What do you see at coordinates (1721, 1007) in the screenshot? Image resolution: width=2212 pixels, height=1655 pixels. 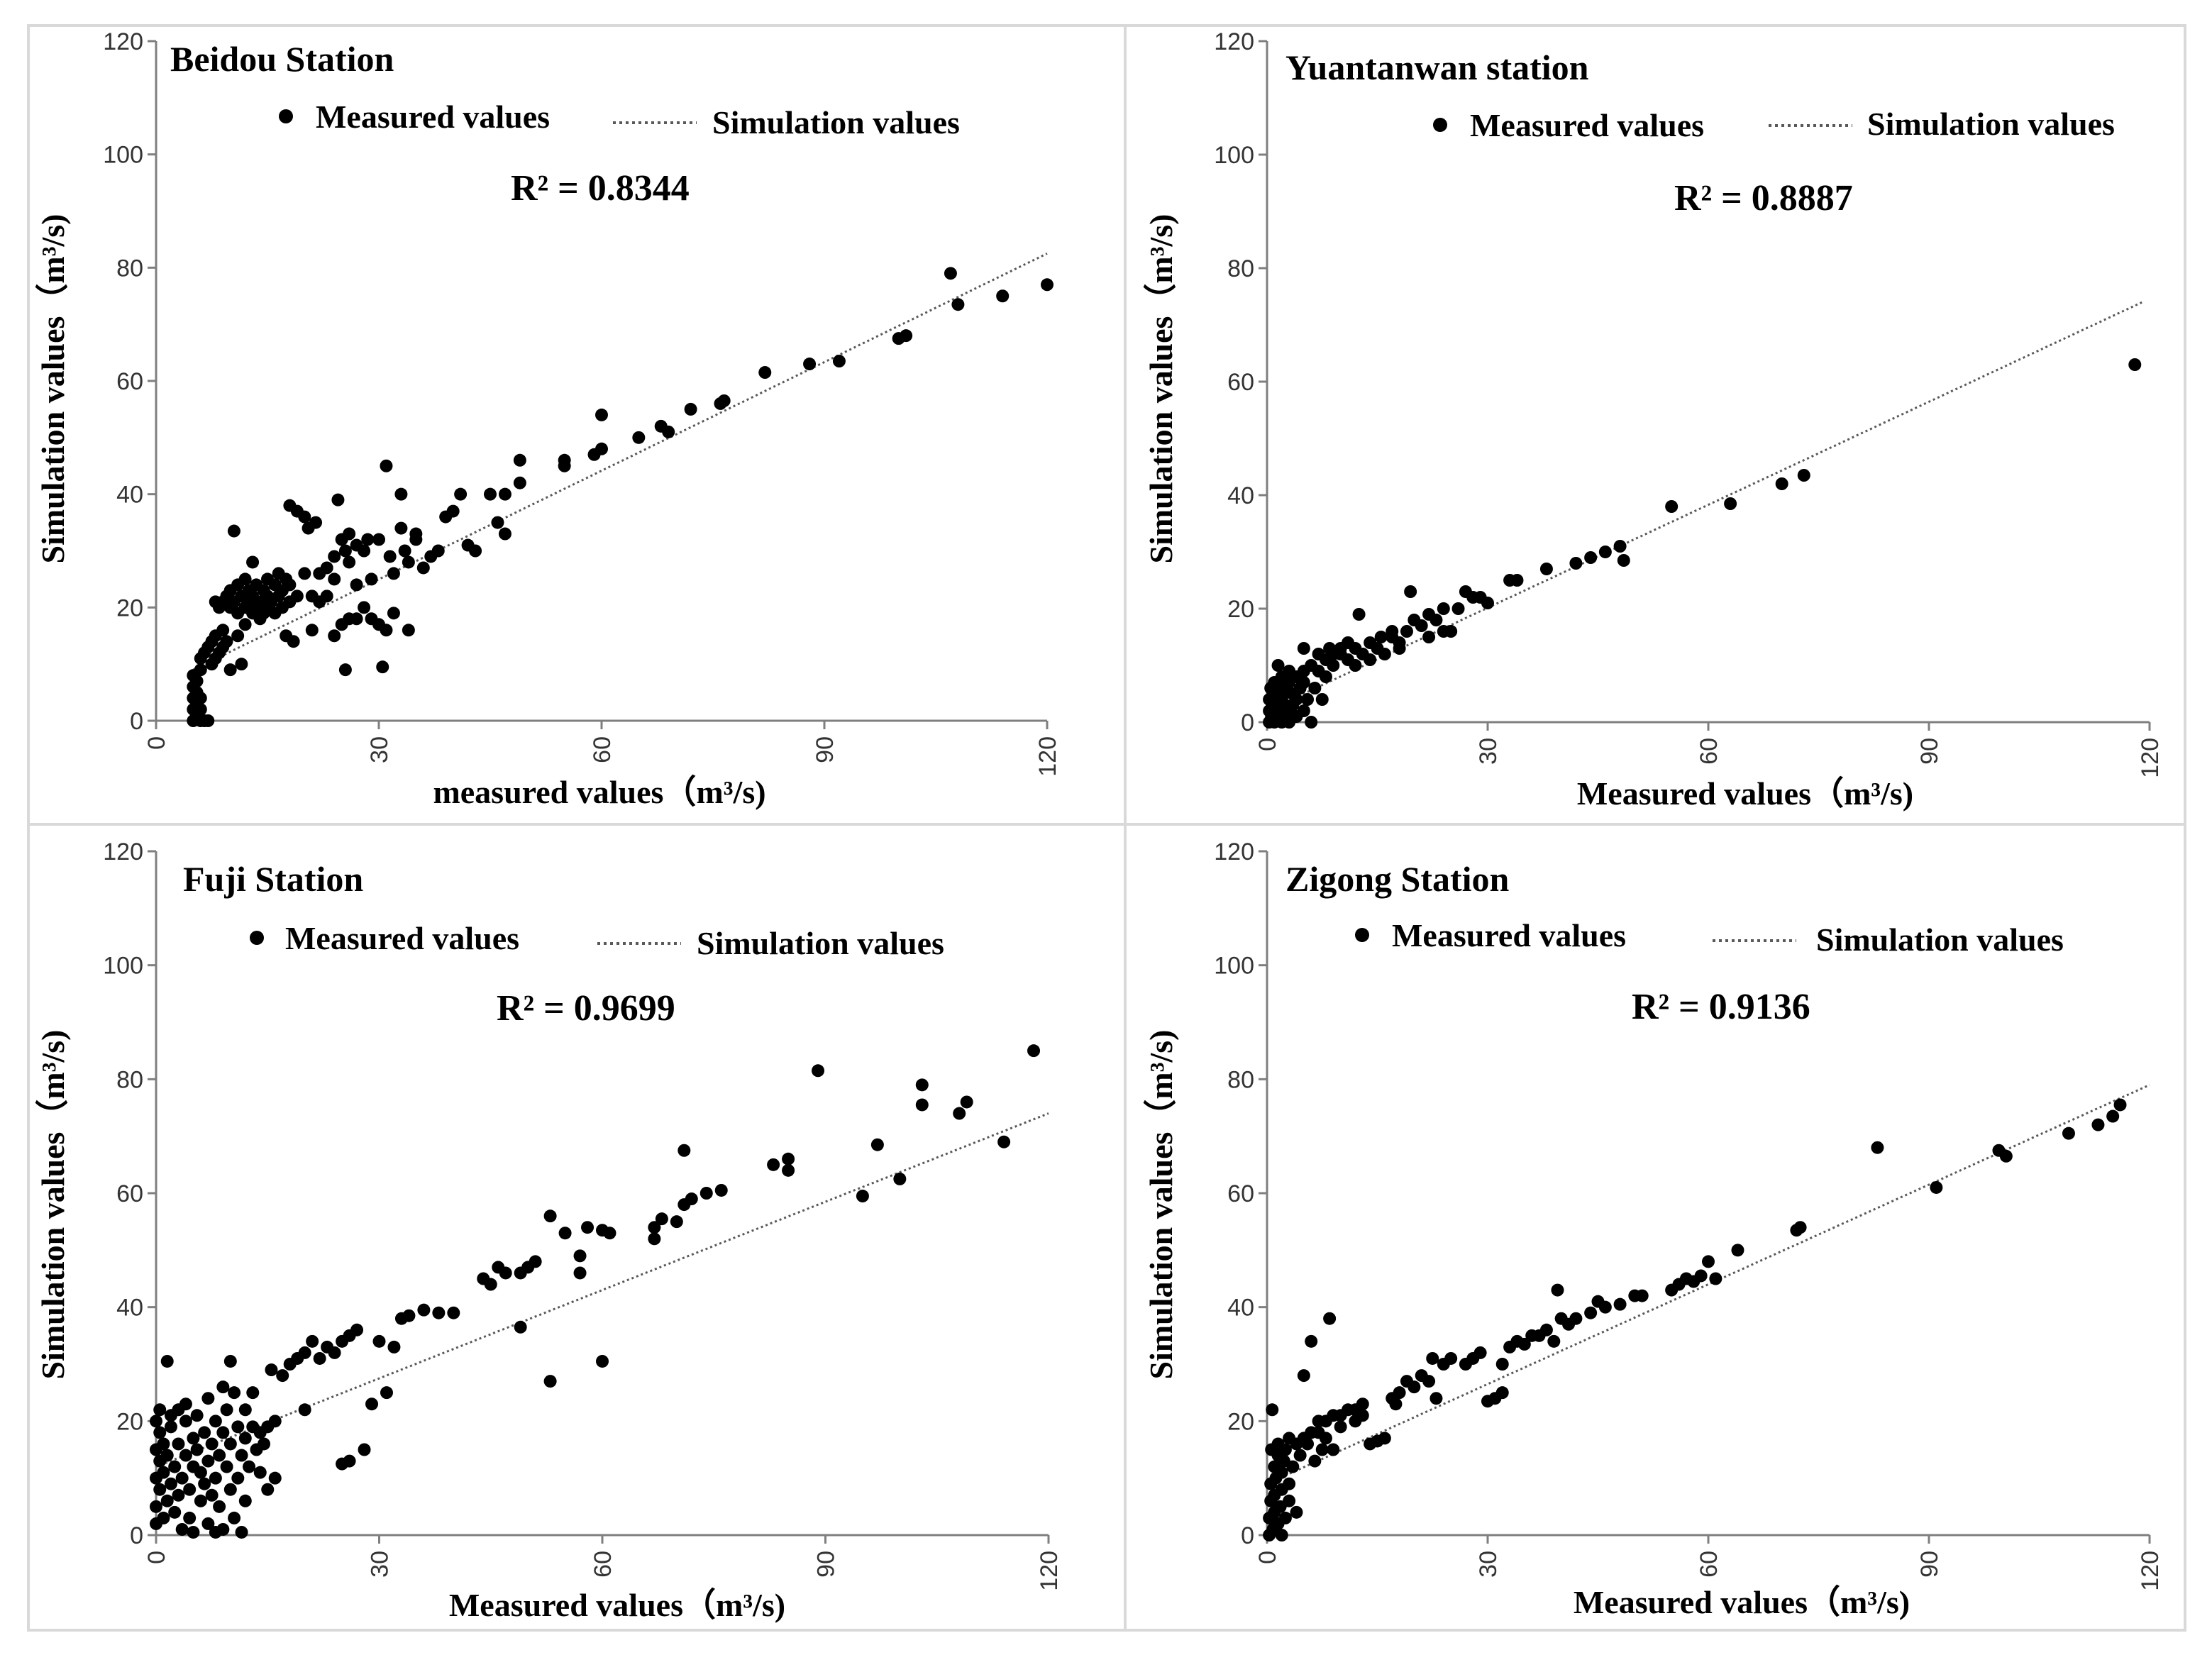 I see `r2-label: R² = 0.9136` at bounding box center [1721, 1007].